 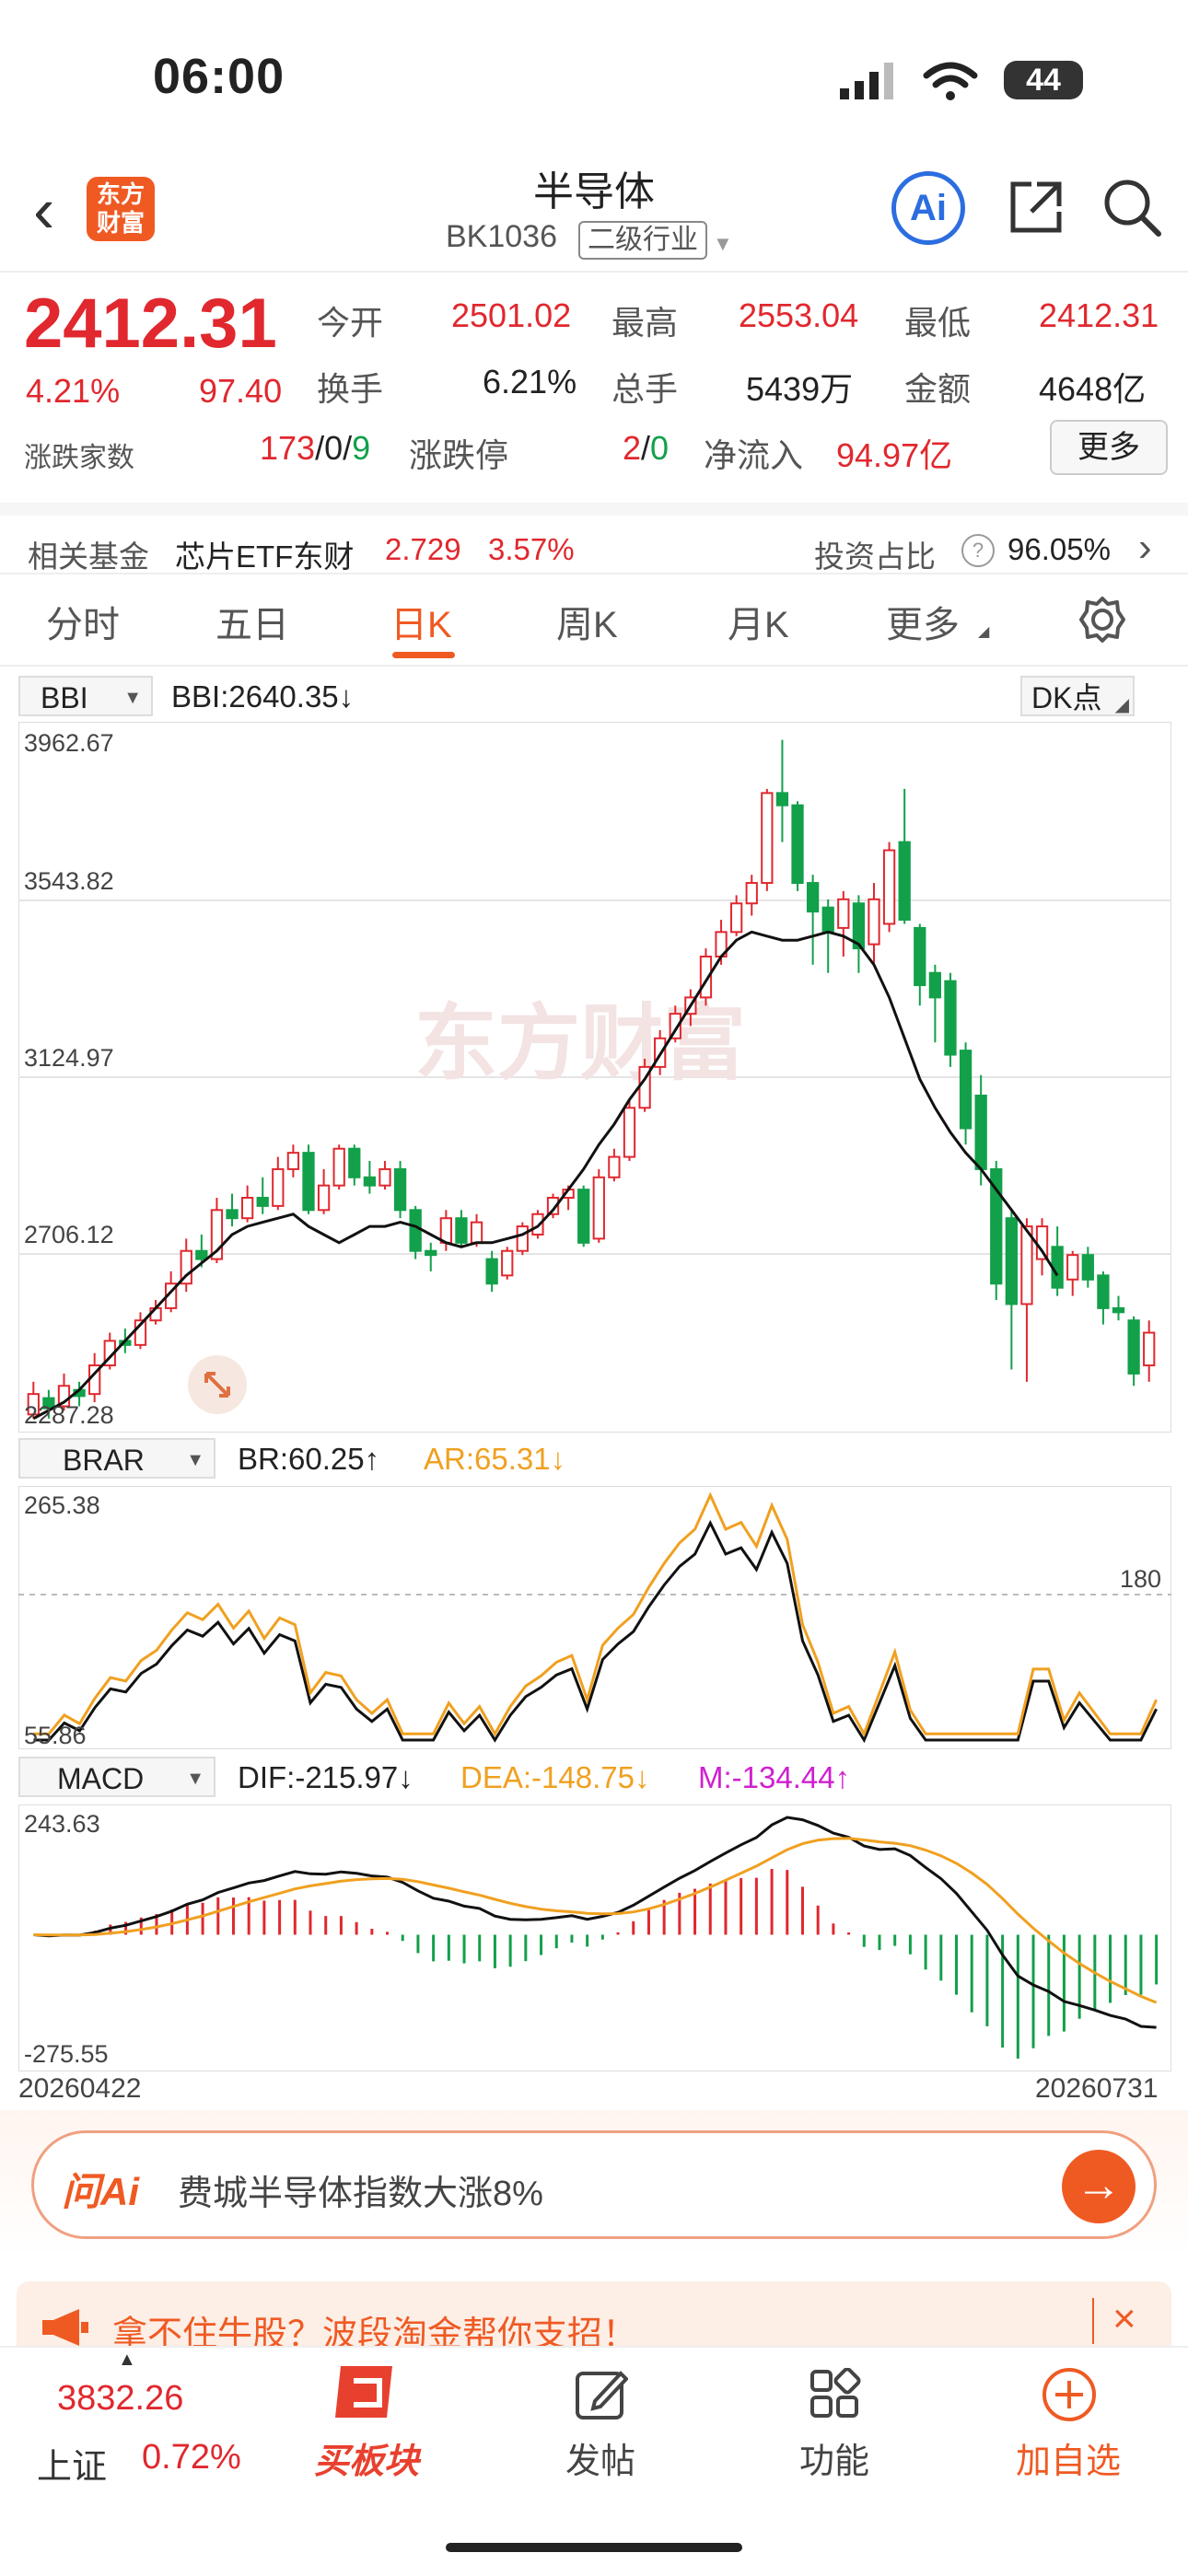 I want to click on bbi-value: BBI:2640.35↓, so click(x=263, y=696).